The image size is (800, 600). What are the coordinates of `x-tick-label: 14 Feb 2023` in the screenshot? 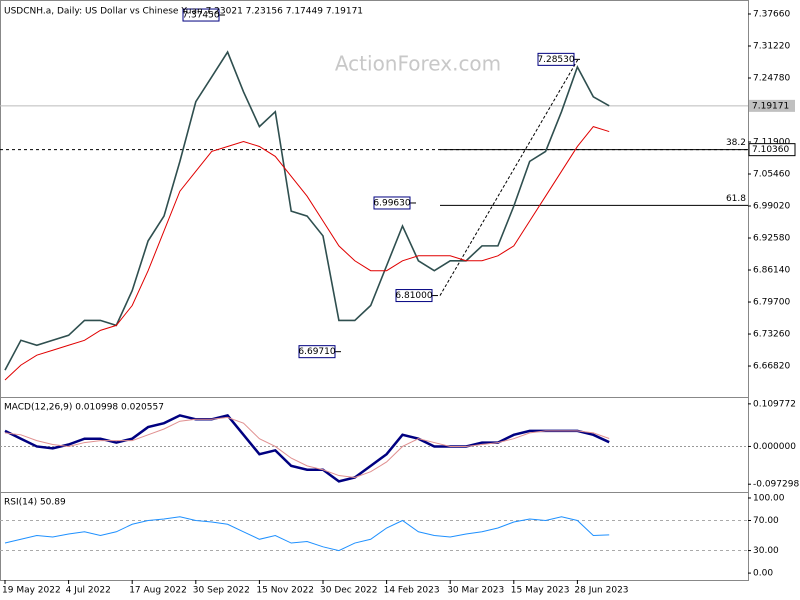 It's located at (412, 591).